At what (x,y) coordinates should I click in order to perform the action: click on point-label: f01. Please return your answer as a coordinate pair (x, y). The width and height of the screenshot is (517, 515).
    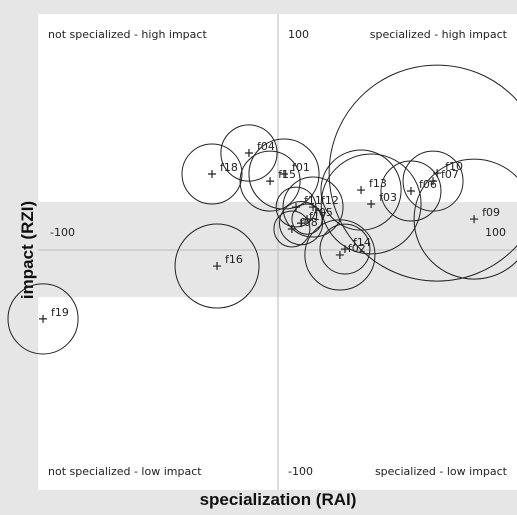
    Looking at the image, I should click on (301, 167).